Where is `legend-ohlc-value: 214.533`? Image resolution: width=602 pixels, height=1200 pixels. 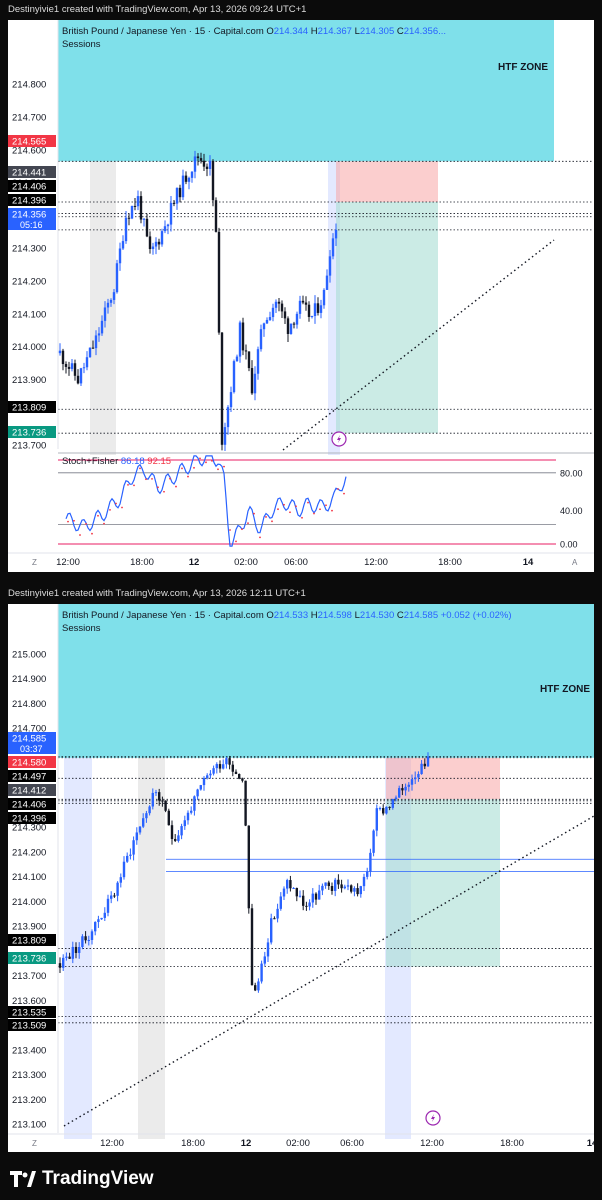 legend-ohlc-value: 214.533 is located at coordinates (292, 615).